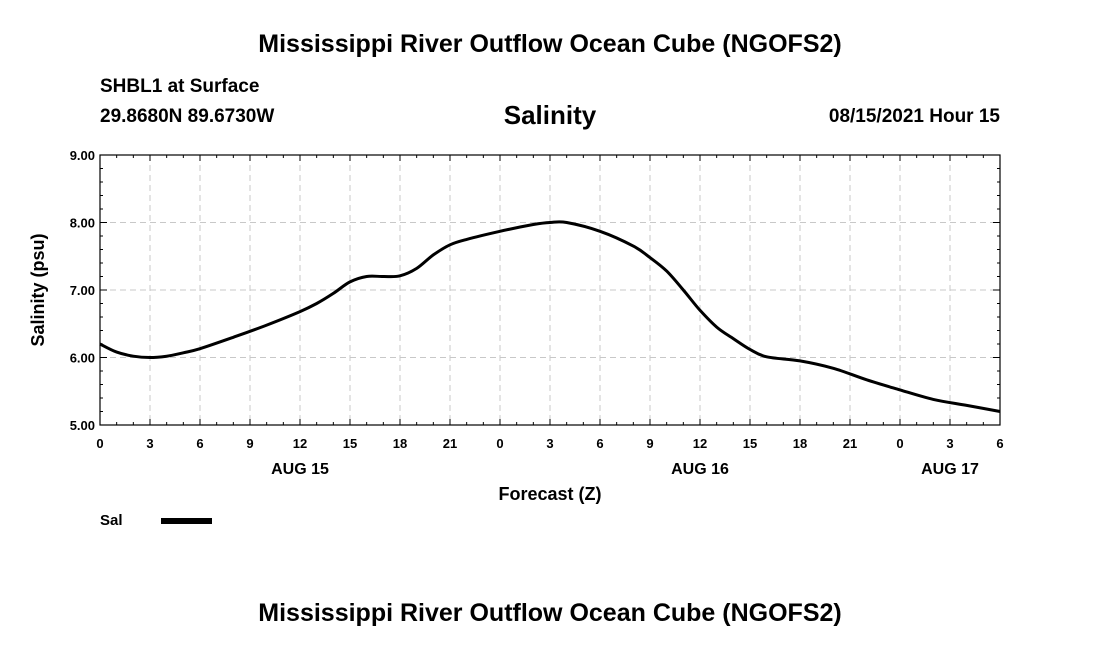 Image resolution: width=1100 pixels, height=650 pixels. Describe the element at coordinates (300, 469) in the screenshot. I see `day-label: AUG 15` at that location.